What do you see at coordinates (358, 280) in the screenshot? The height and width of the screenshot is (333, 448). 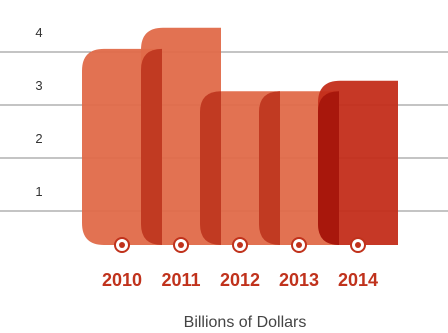 I see `x-tick-label: 2014` at bounding box center [358, 280].